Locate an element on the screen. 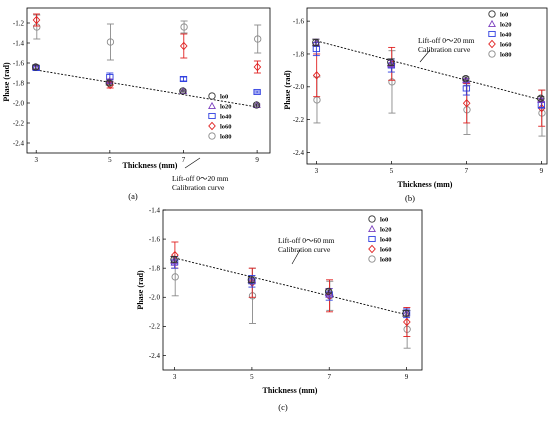 This screenshot has height=422, width=550. panel-caption: (a) is located at coordinates (133, 196).